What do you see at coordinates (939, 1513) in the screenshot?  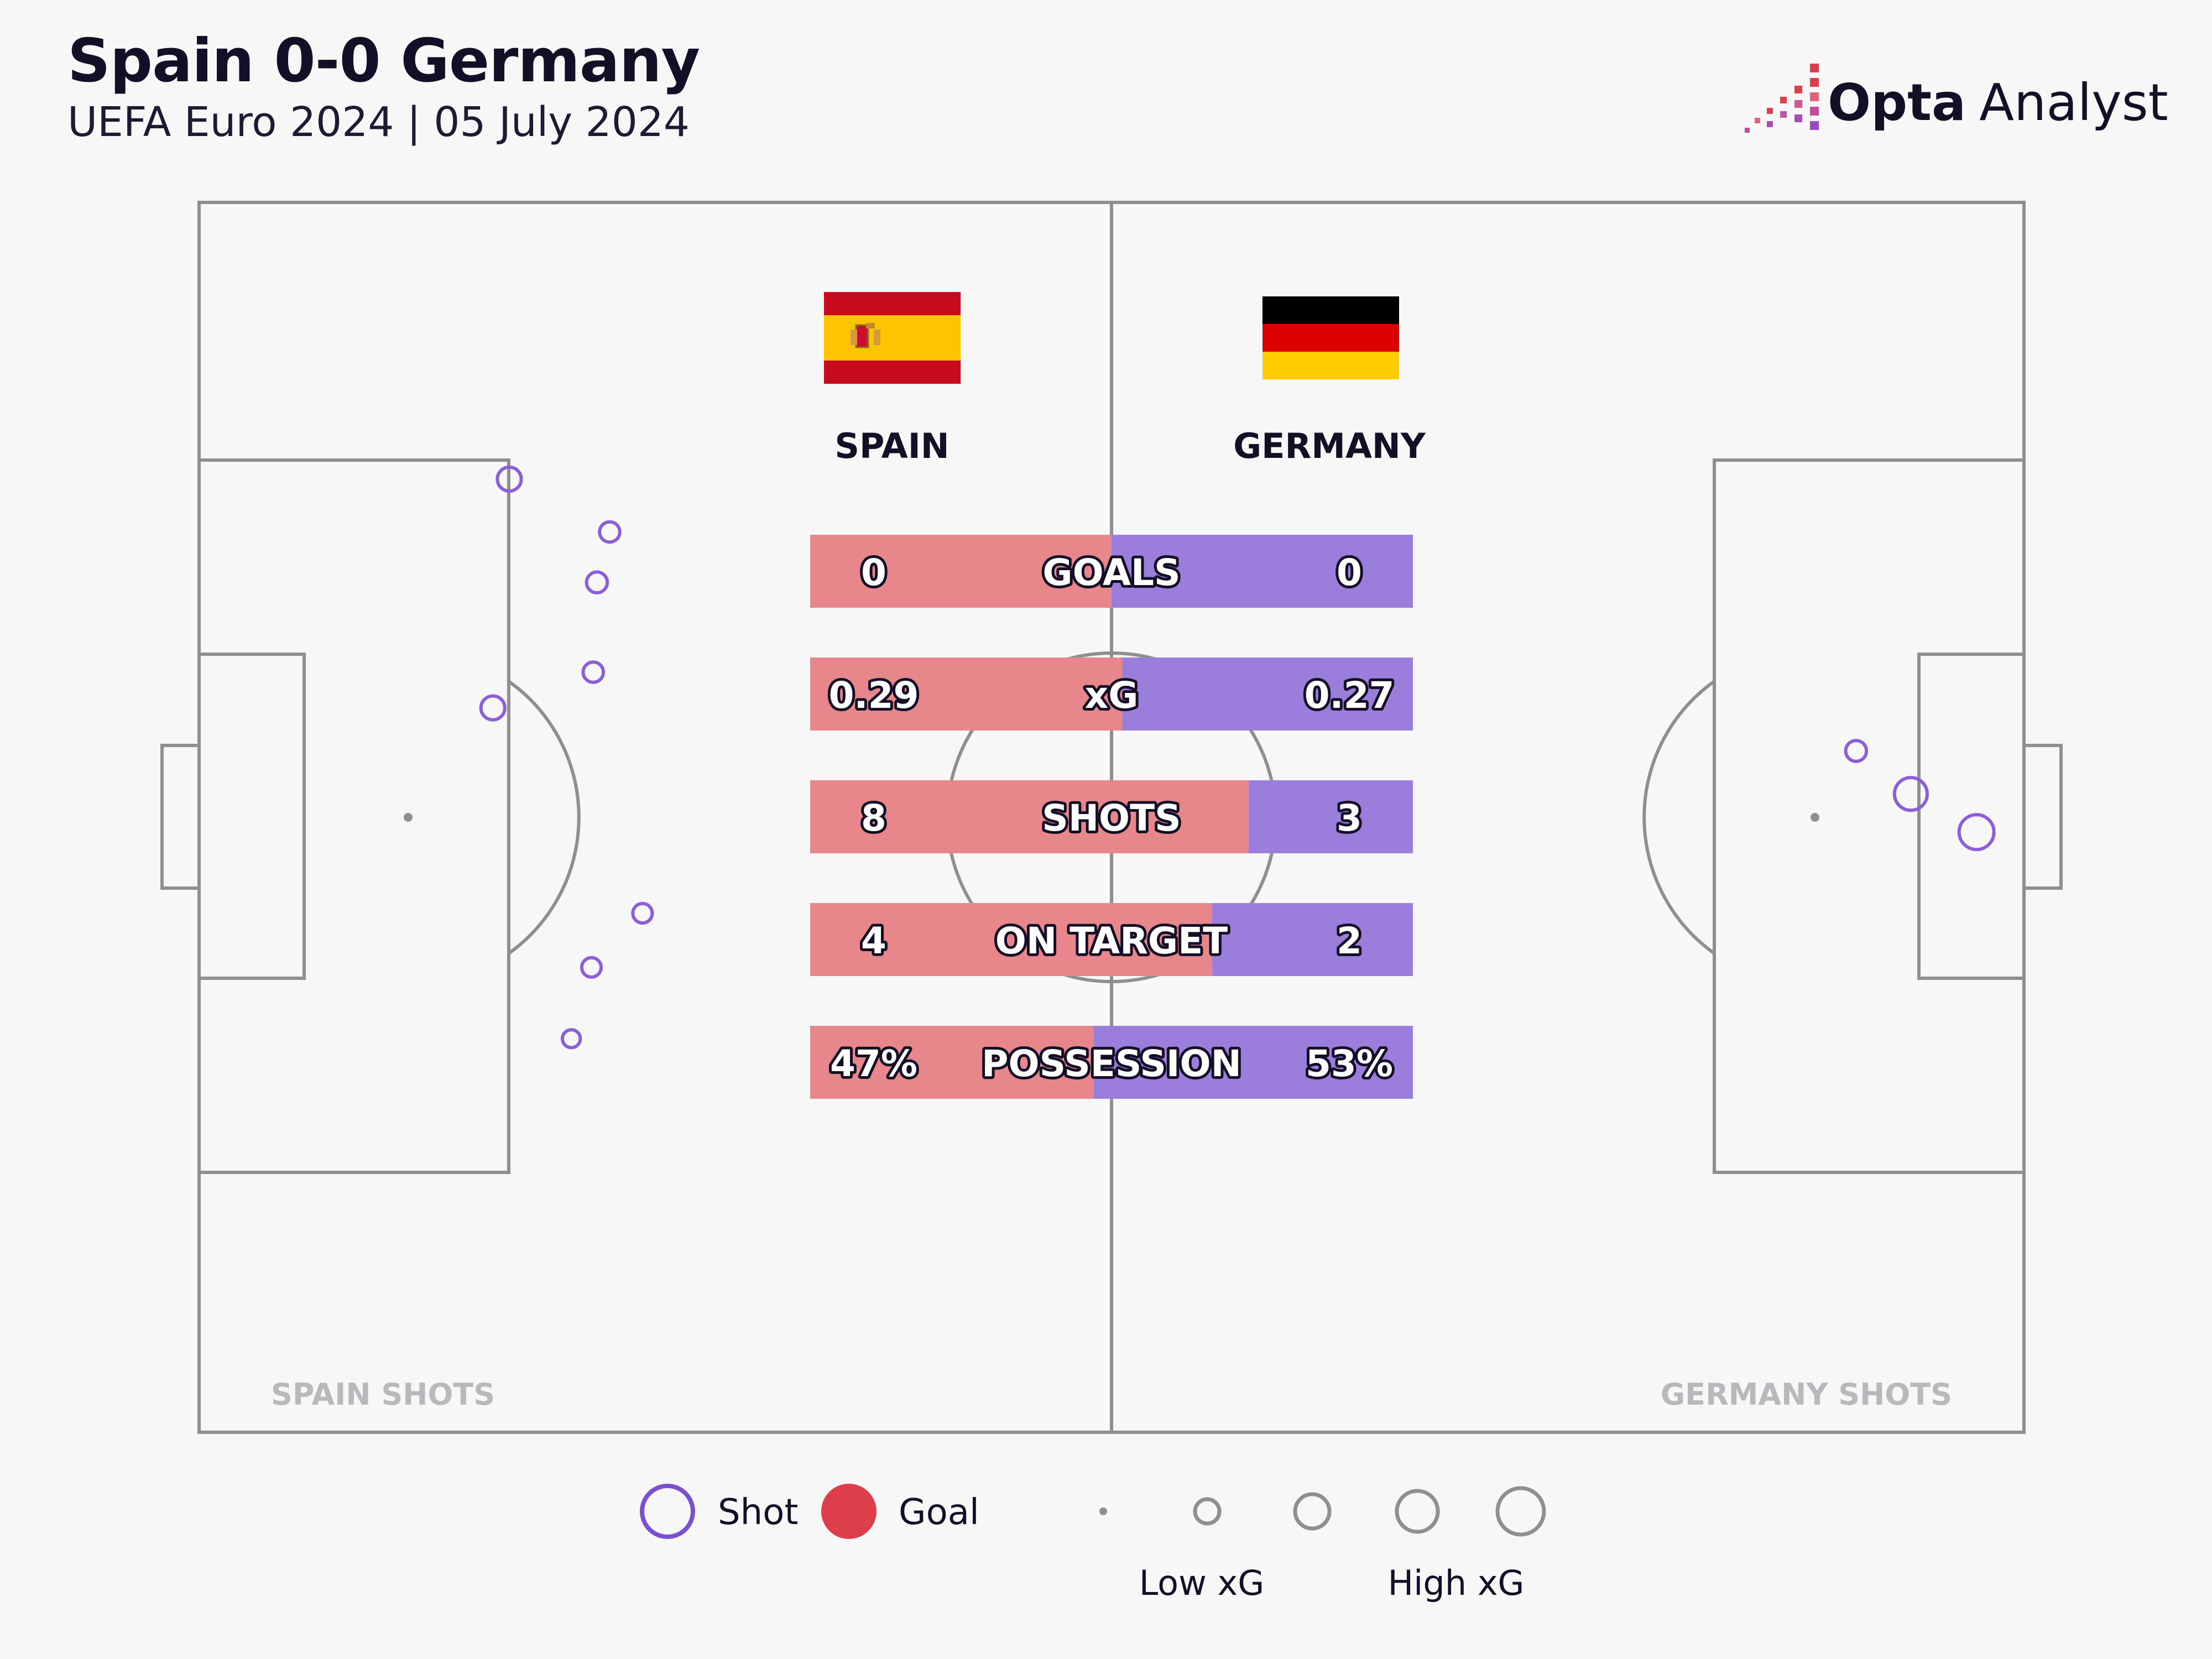 I see `legend-goal-label: Goal` at bounding box center [939, 1513].